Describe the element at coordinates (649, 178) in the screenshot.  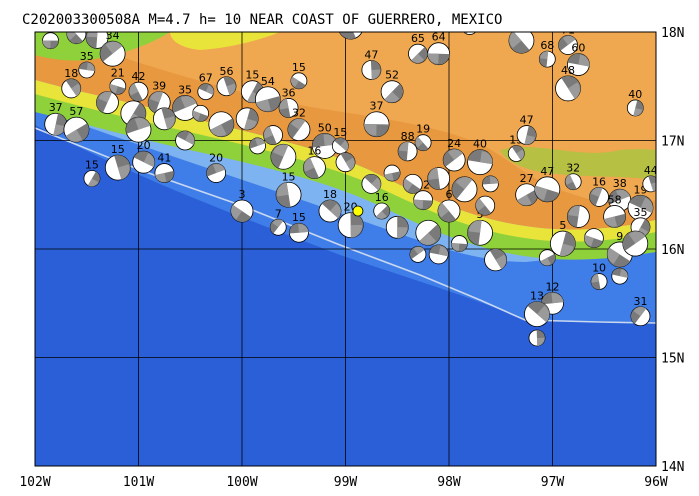
I see `event-marker: 44` at that location.